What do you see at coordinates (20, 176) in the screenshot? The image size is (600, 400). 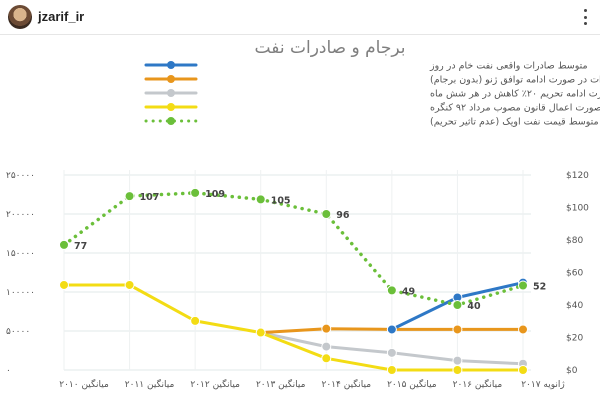 I see `y-left-tick-label: ۲۵۰۰۰۰` at bounding box center [20, 176].